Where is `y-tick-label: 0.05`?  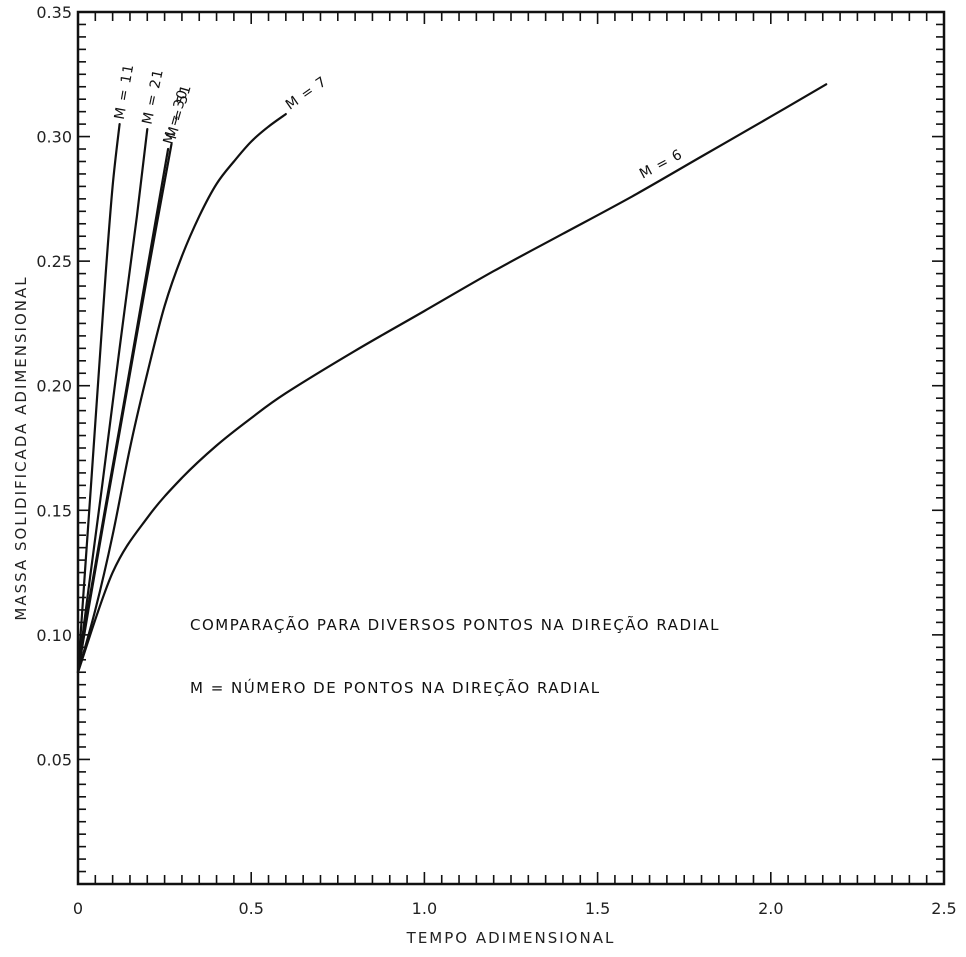 y-tick-label: 0.05 is located at coordinates (54, 759).